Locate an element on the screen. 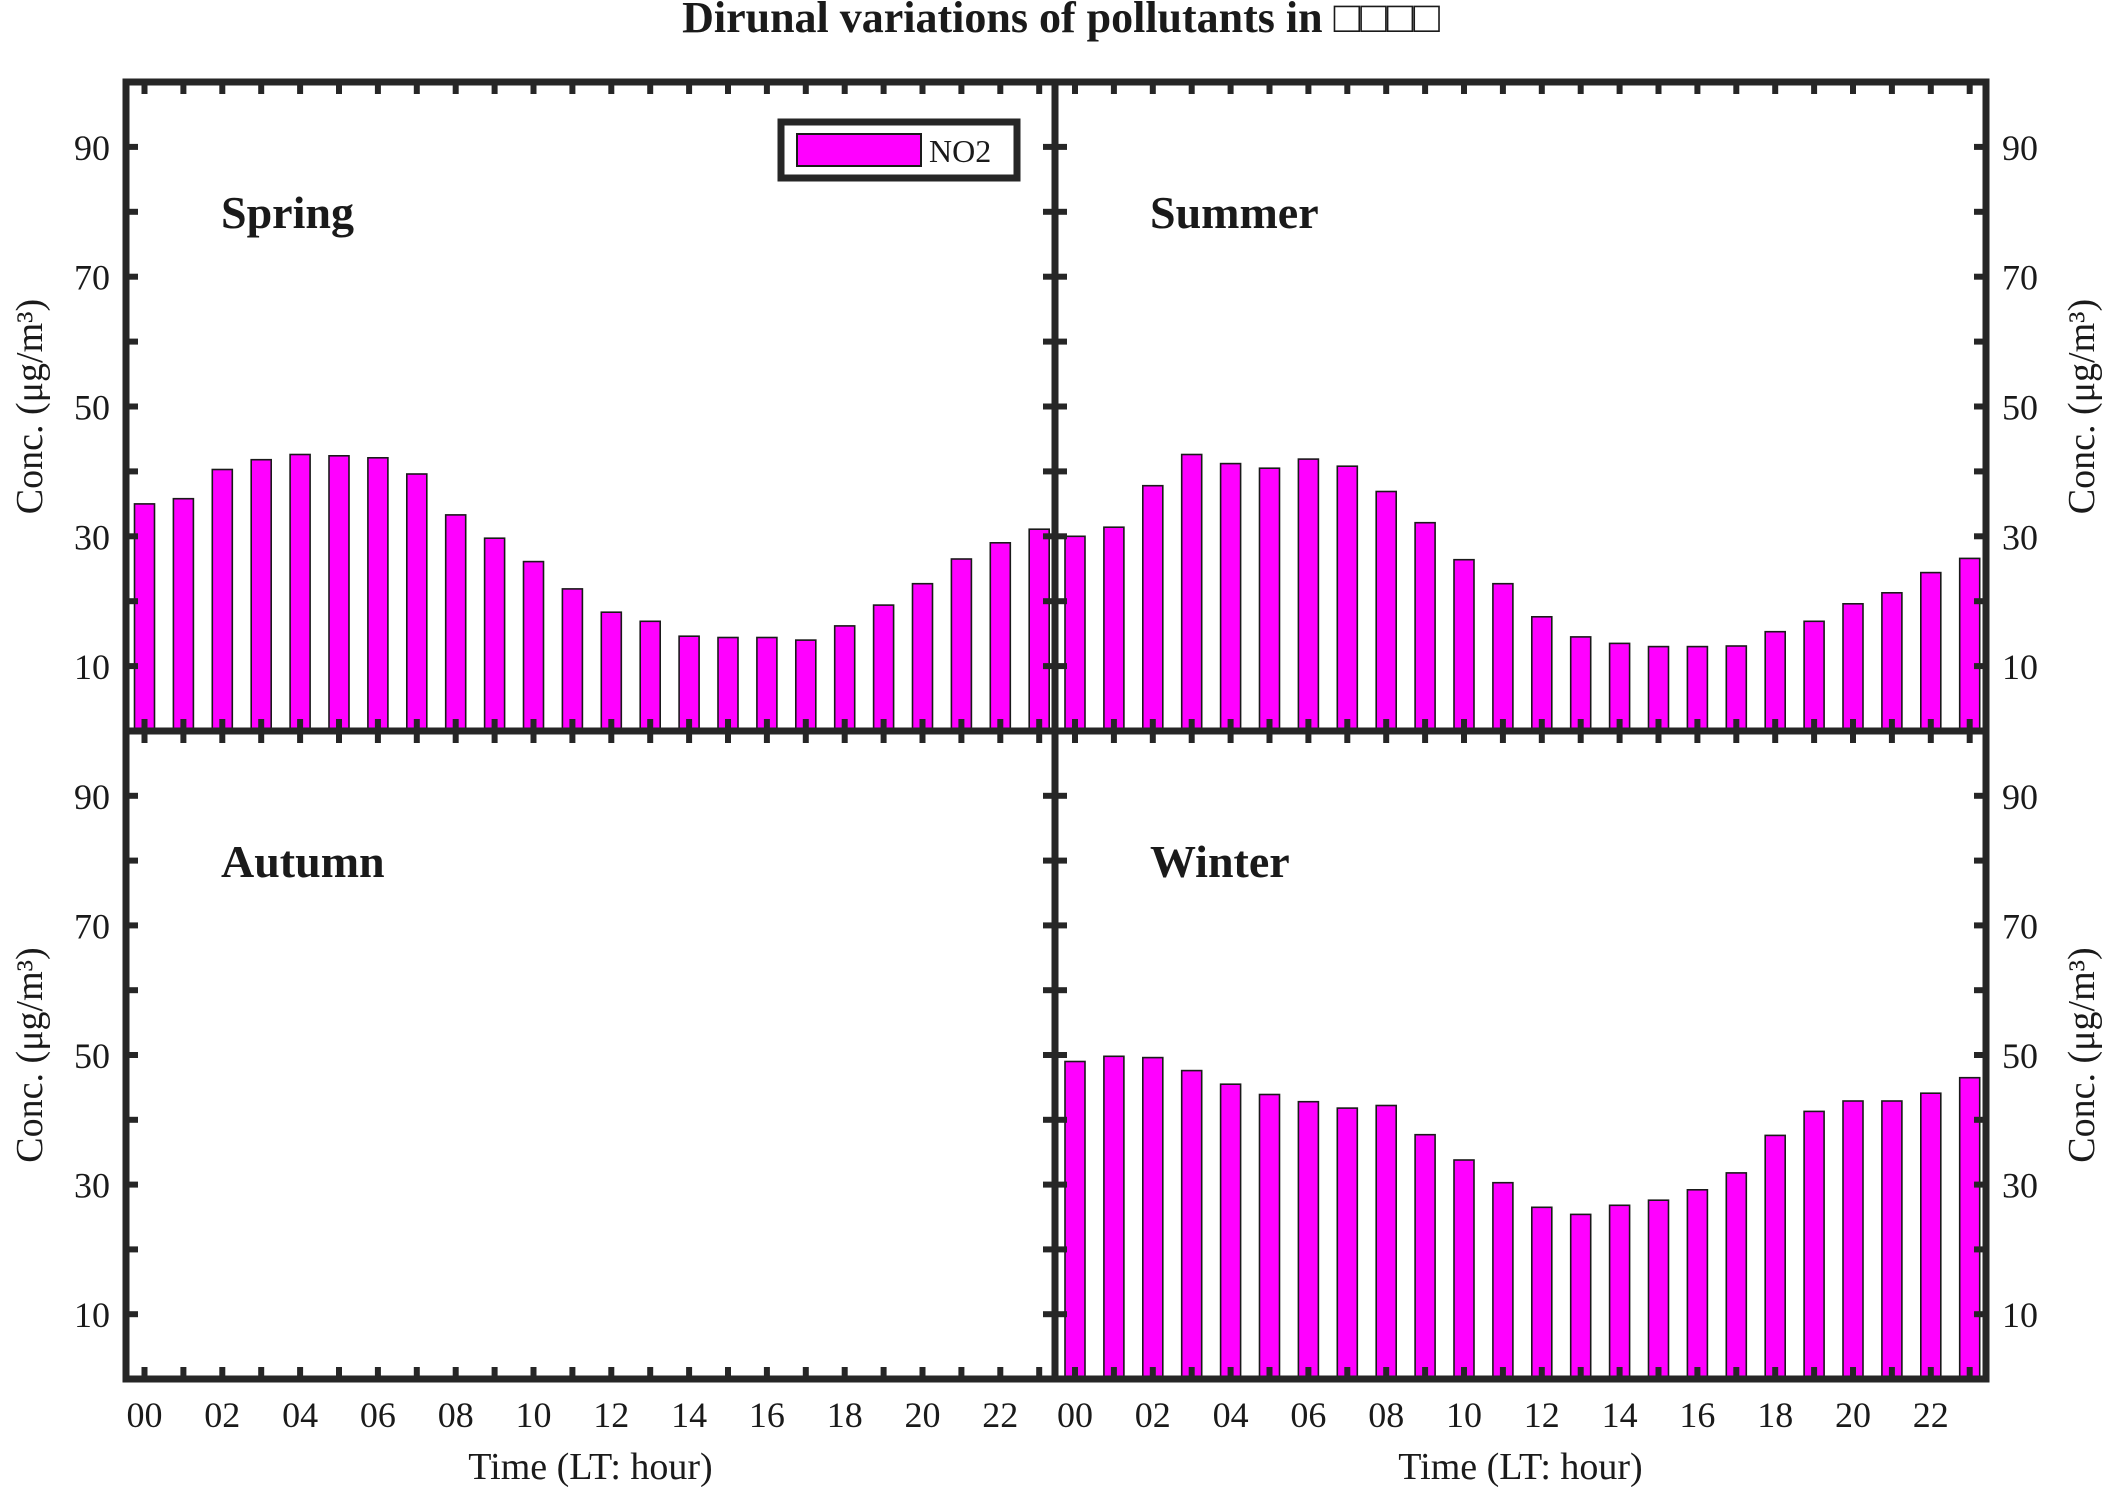 The image size is (2123, 1487). season-label-autumn: Autumn is located at coordinates (303, 861).